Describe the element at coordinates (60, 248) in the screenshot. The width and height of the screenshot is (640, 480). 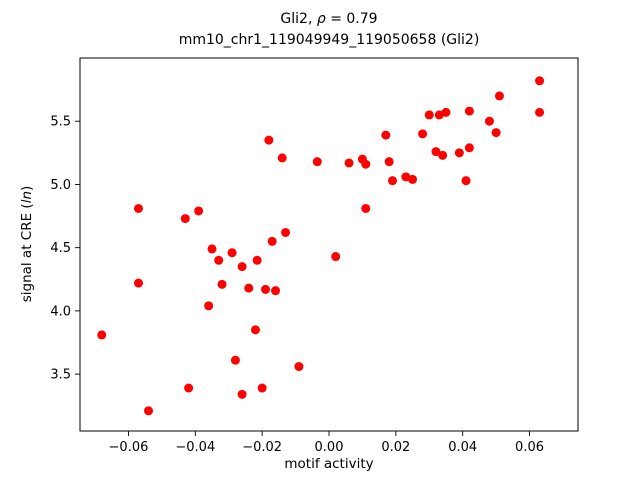
I see `y-tick-label: 4.5` at that location.